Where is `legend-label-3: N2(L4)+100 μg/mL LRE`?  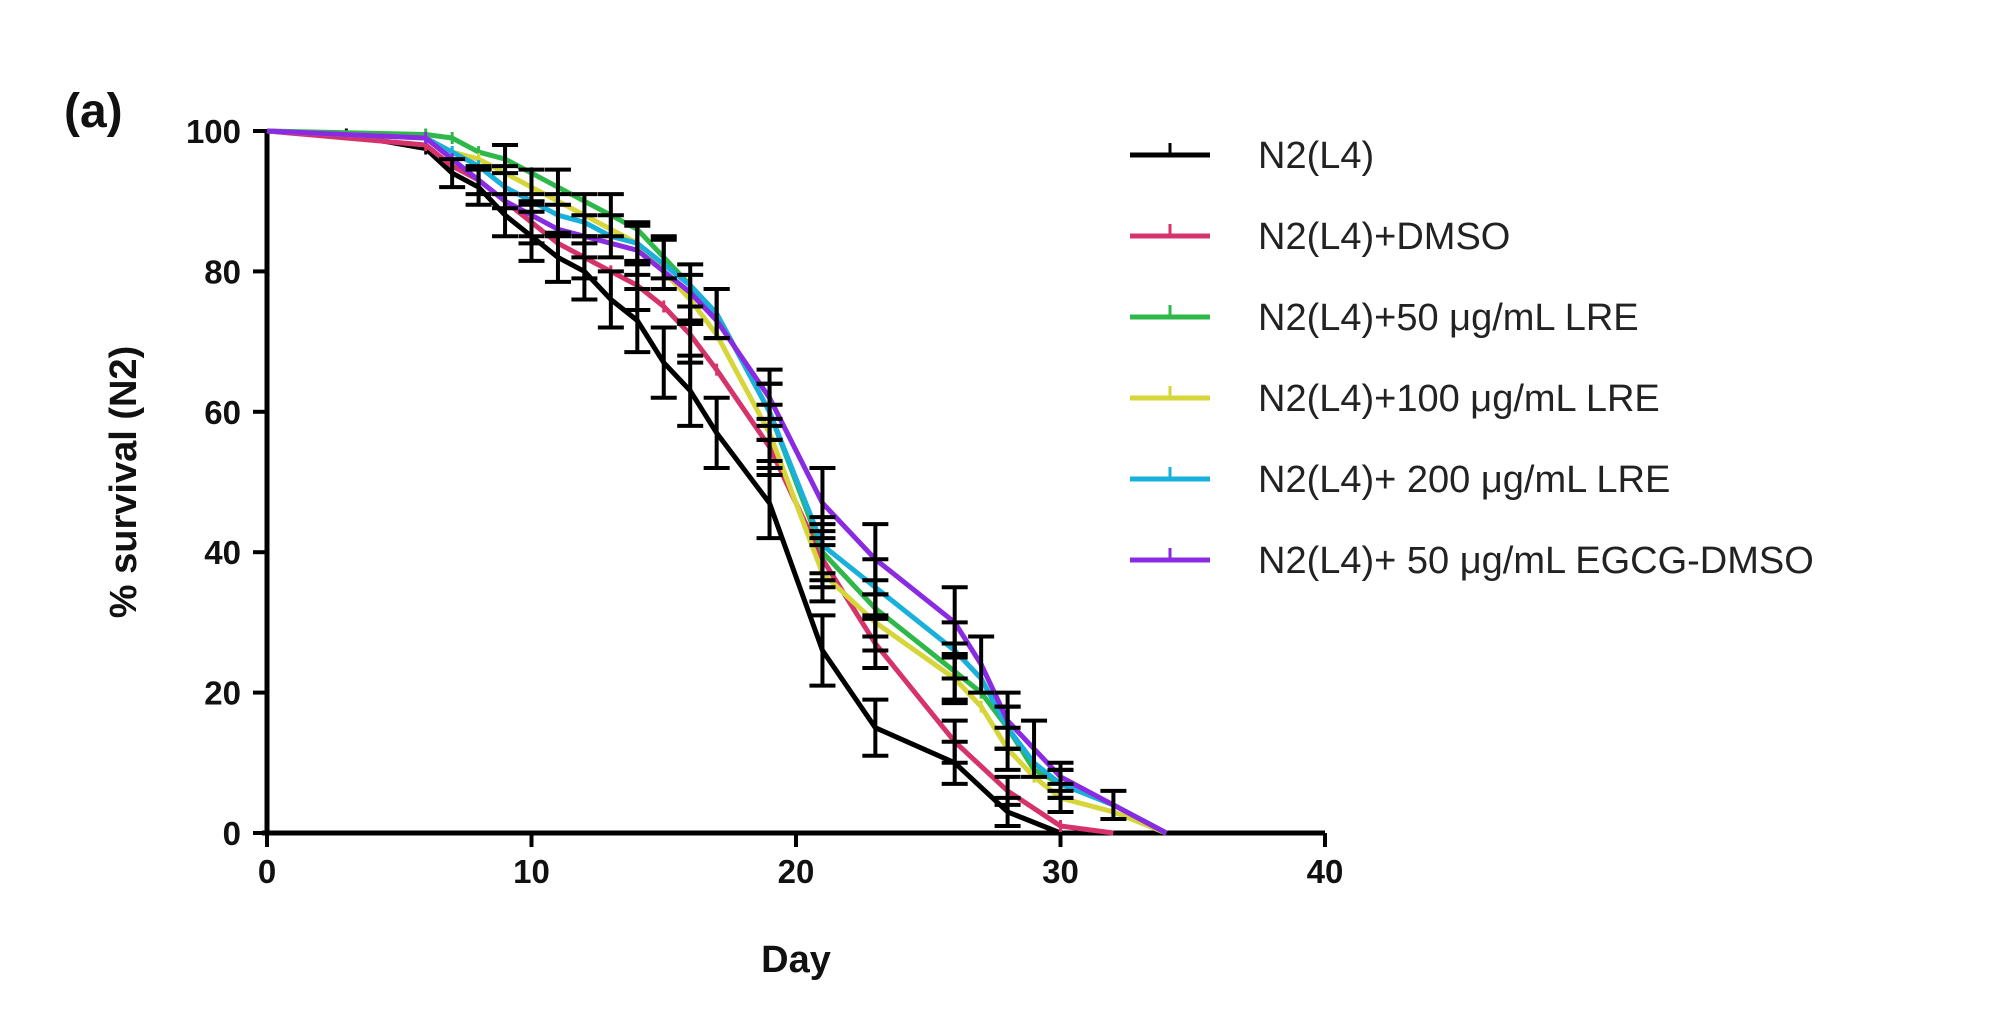
legend-label-3: N2(L4)+100 μg/mL LRE is located at coordinates (1459, 399).